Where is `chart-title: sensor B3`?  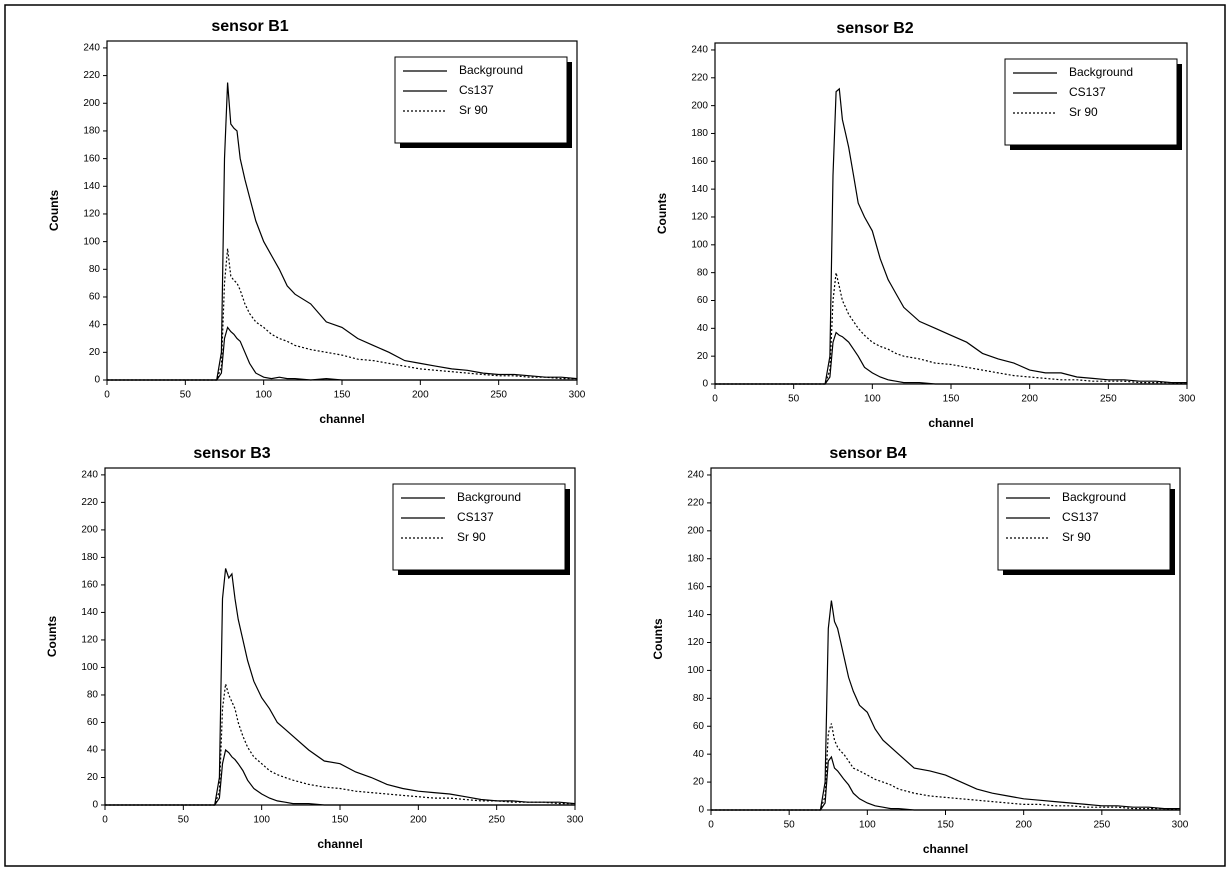 chart-title: sensor B3 is located at coordinates (231, 453).